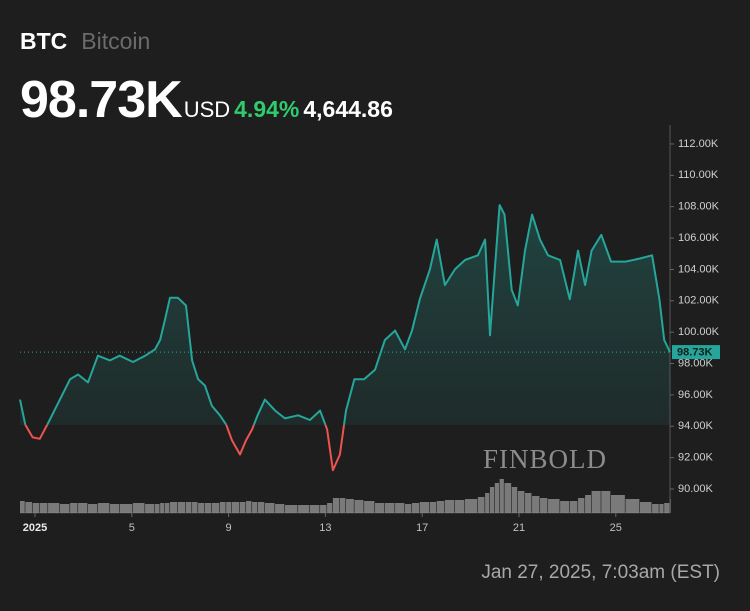 This screenshot has height=611, width=750. What do you see at coordinates (185, 448) in the screenshot?
I see `price-line-down` at bounding box center [185, 448].